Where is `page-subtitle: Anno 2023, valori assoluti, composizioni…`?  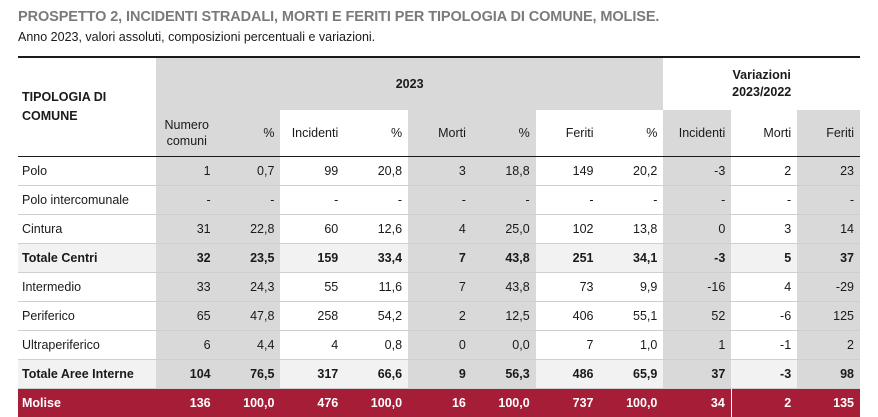 page-subtitle: Anno 2023, valori assoluti, composizioni… is located at coordinates (196, 37).